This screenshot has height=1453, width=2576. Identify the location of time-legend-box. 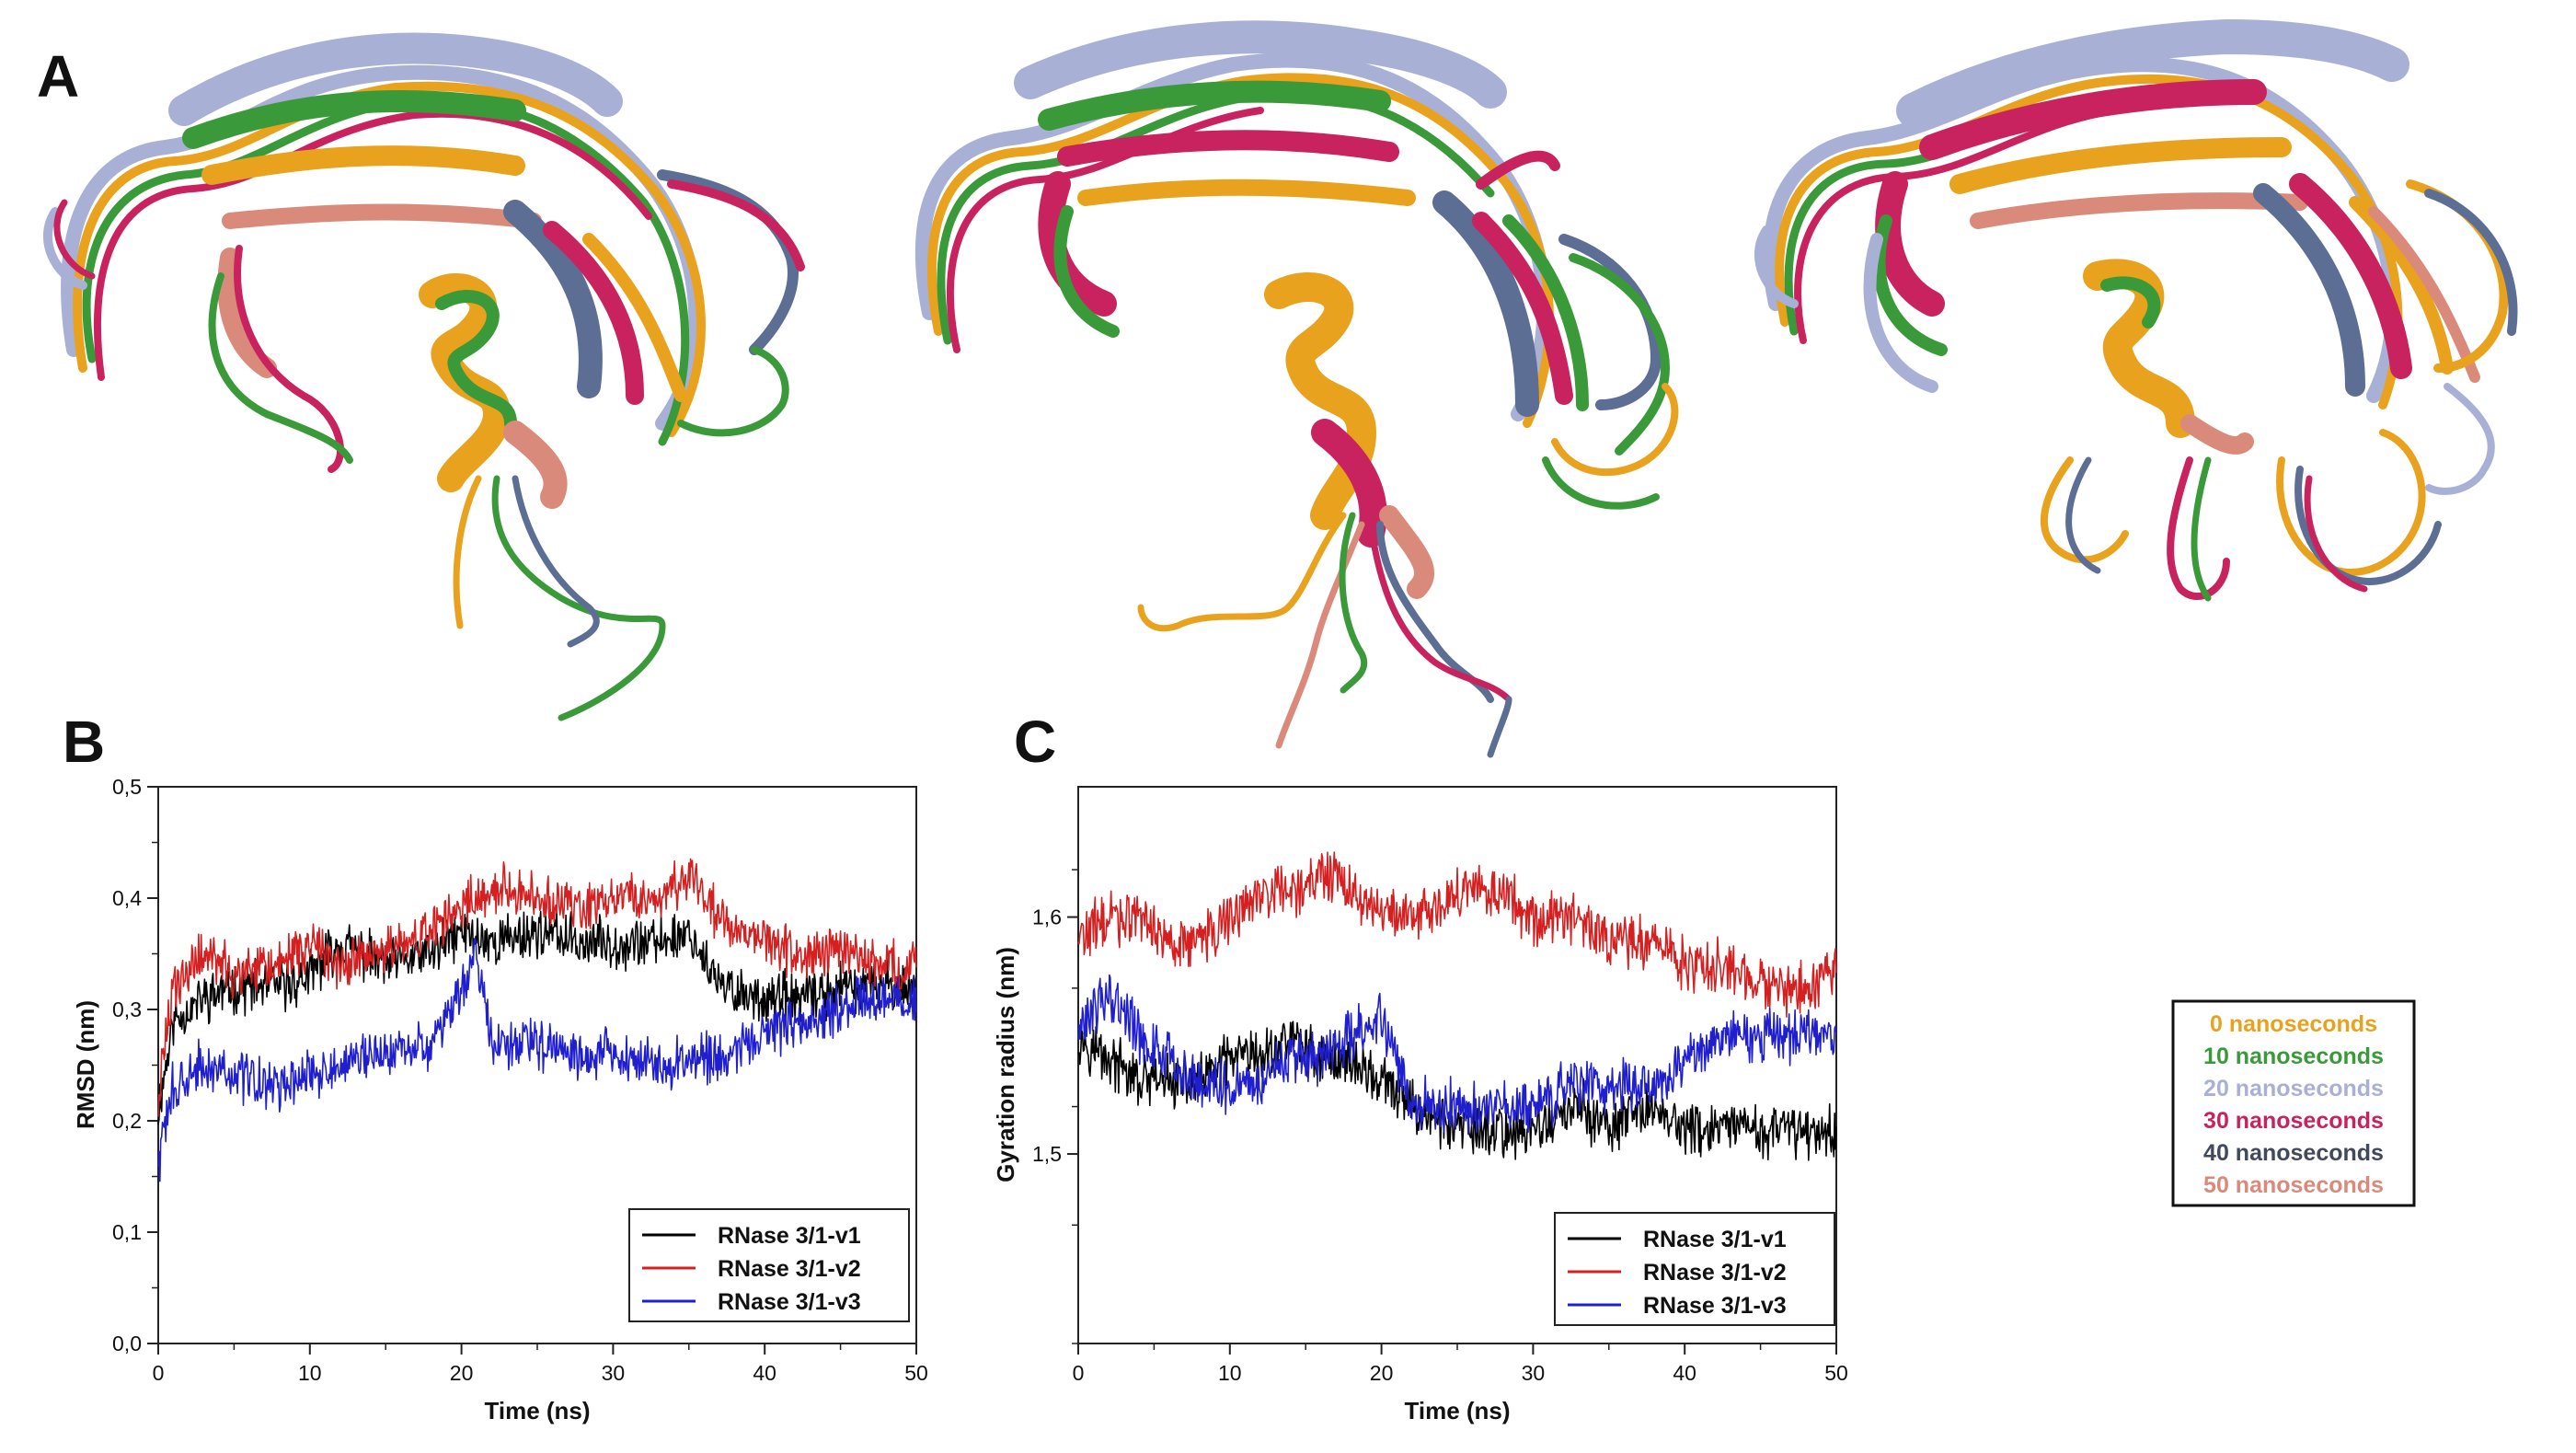
(2293, 1103).